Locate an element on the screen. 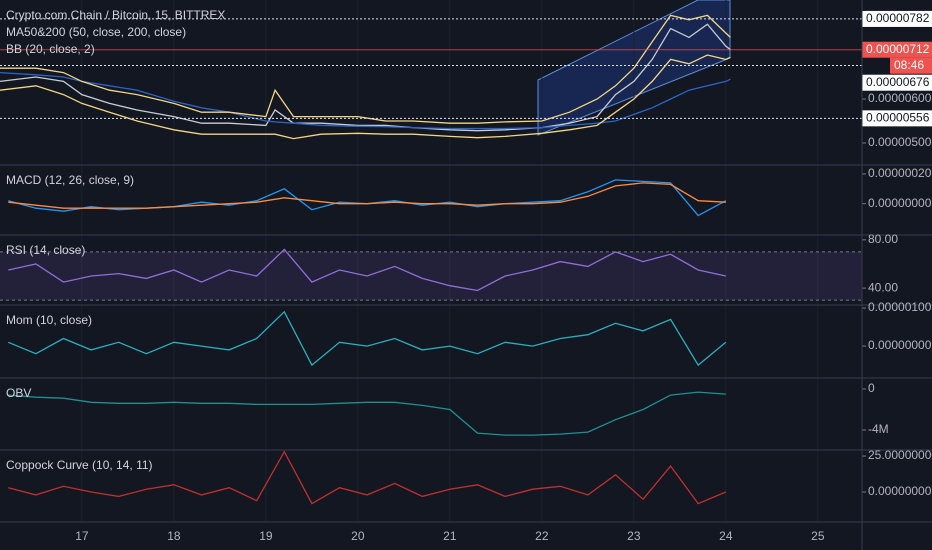  x-tick-label: 18 is located at coordinates (174, 536).